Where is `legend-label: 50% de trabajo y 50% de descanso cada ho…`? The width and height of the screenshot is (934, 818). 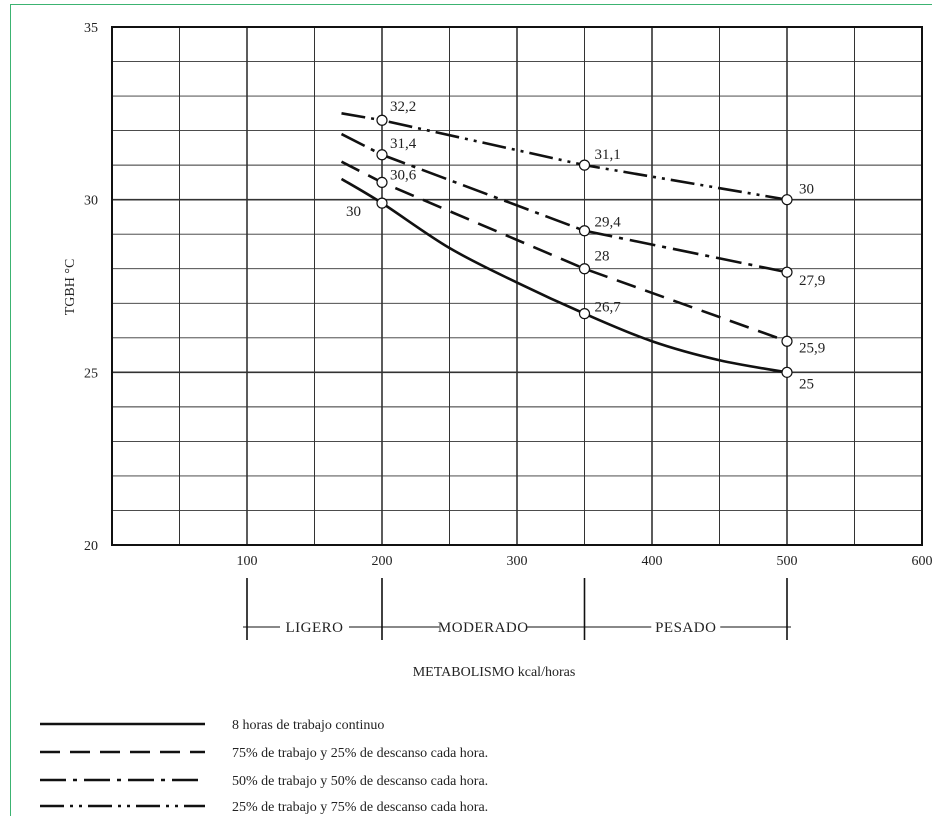 legend-label: 50% de trabajo y 50% de descanso cada ho… is located at coordinates (360, 781).